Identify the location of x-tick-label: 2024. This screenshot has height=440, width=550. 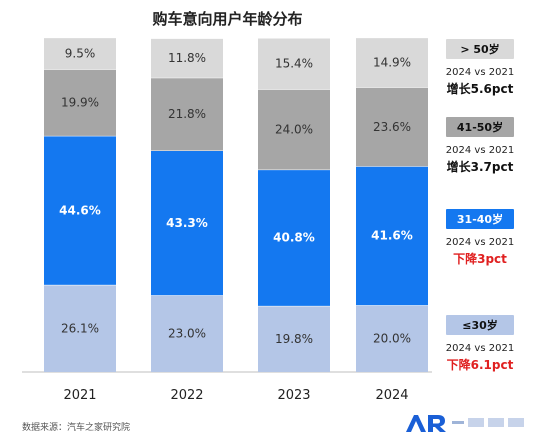
(391, 395).